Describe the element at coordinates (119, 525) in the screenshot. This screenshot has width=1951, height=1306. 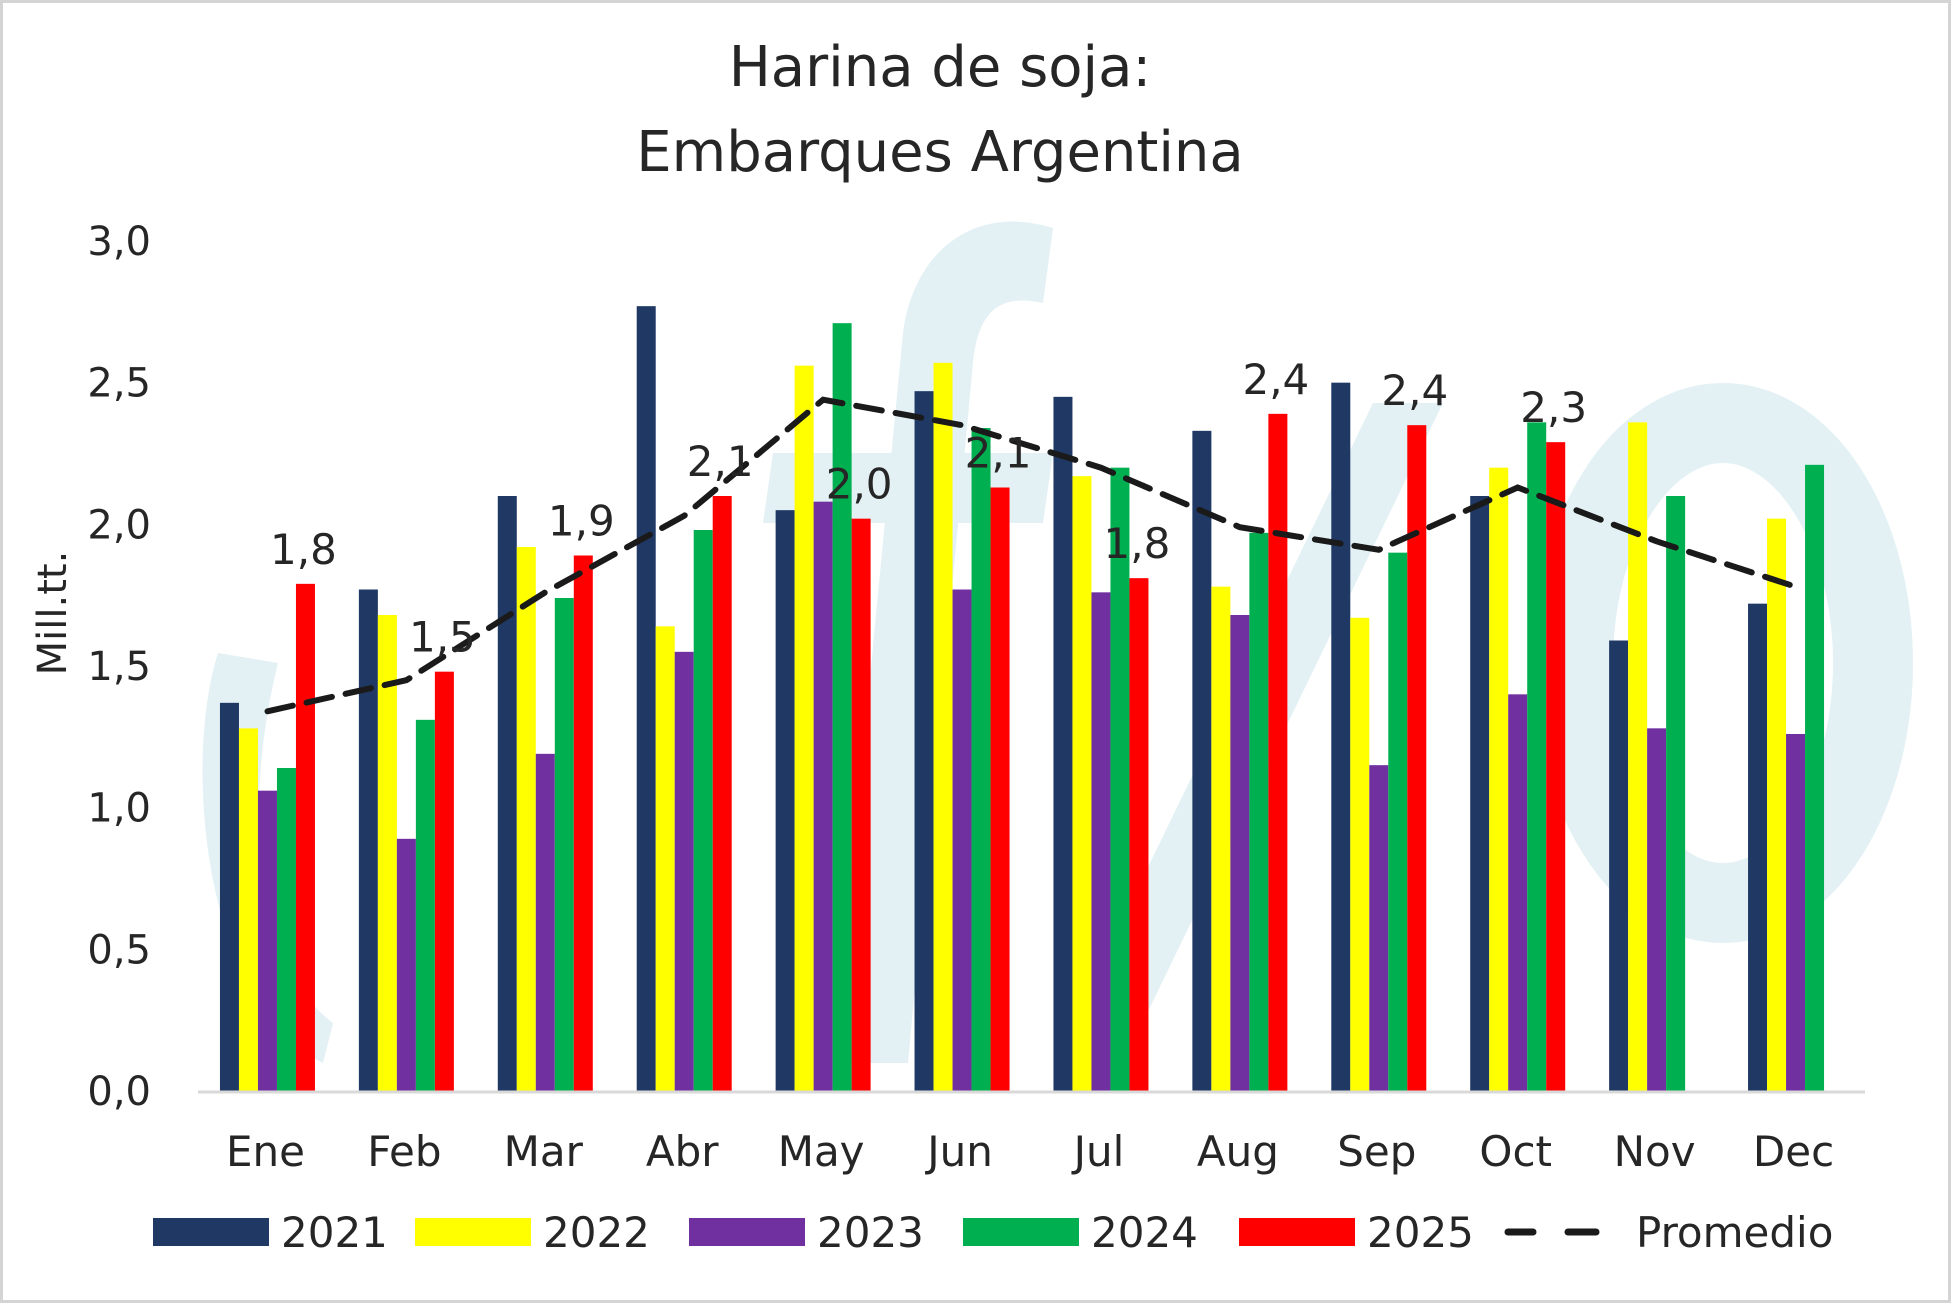
I see `y-tick-label: 2,0` at that location.